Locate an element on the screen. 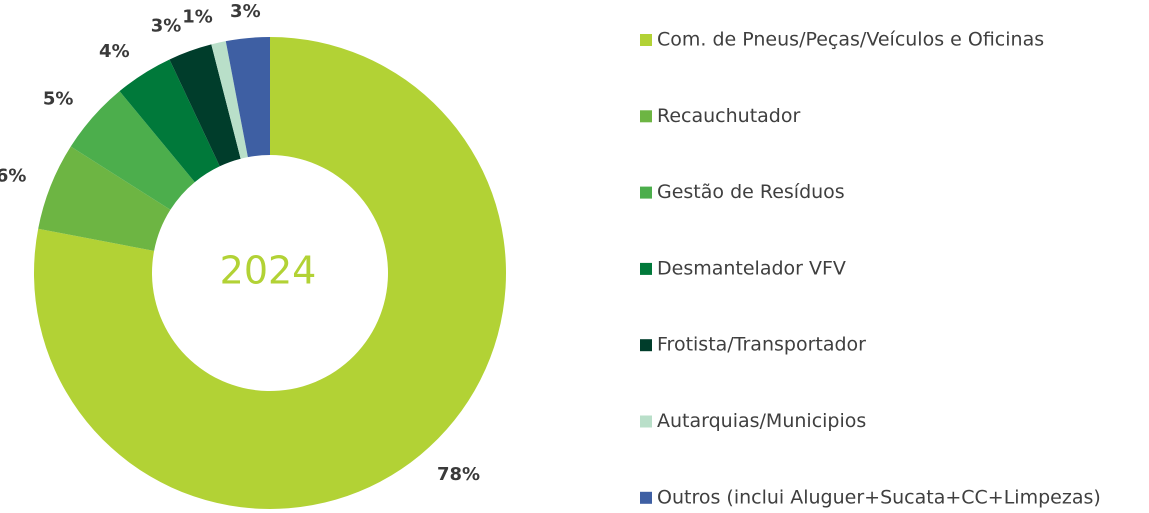  data-label: 6% is located at coordinates (13, 176).